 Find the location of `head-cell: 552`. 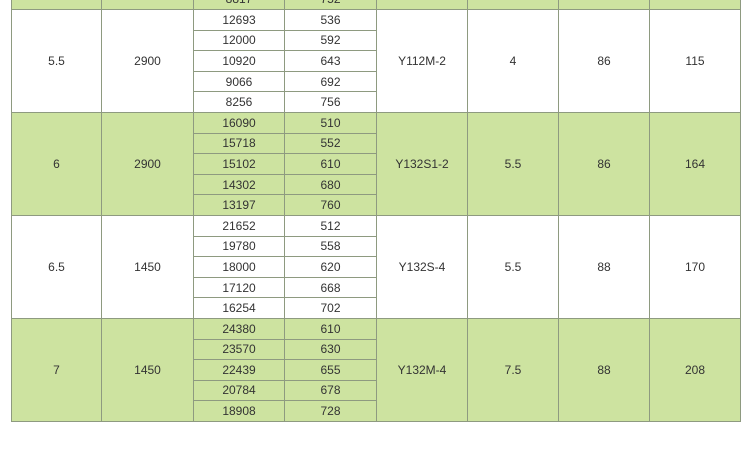

head-cell: 552 is located at coordinates (330, 143).